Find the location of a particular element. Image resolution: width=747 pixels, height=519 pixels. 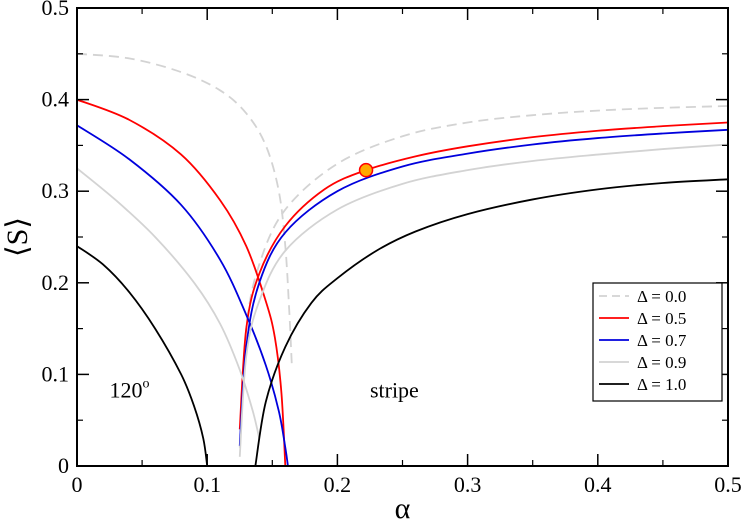

series-3-left-branch is located at coordinates (169, 303).